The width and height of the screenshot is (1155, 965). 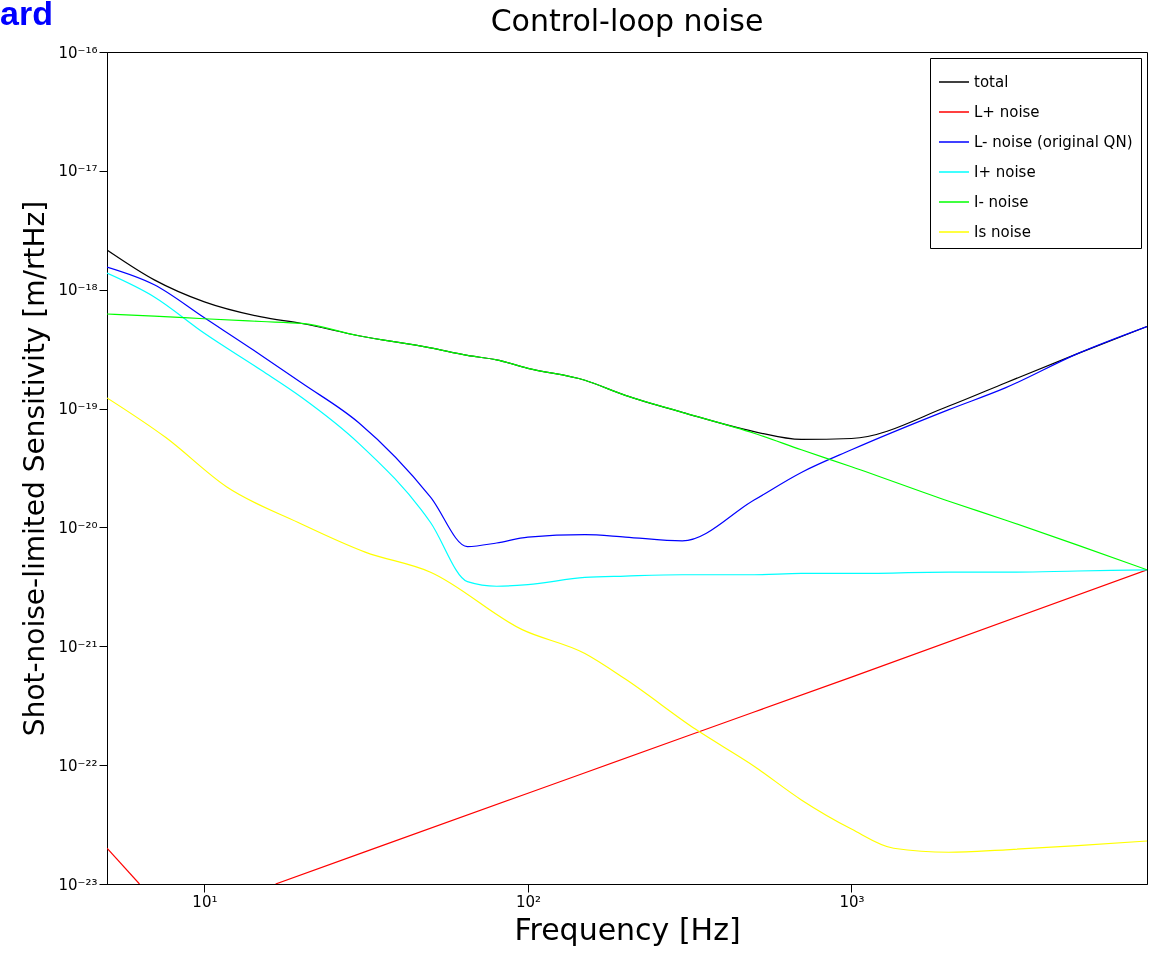 I want to click on legend-label: L- noise (original QN), so click(x=1053, y=142).